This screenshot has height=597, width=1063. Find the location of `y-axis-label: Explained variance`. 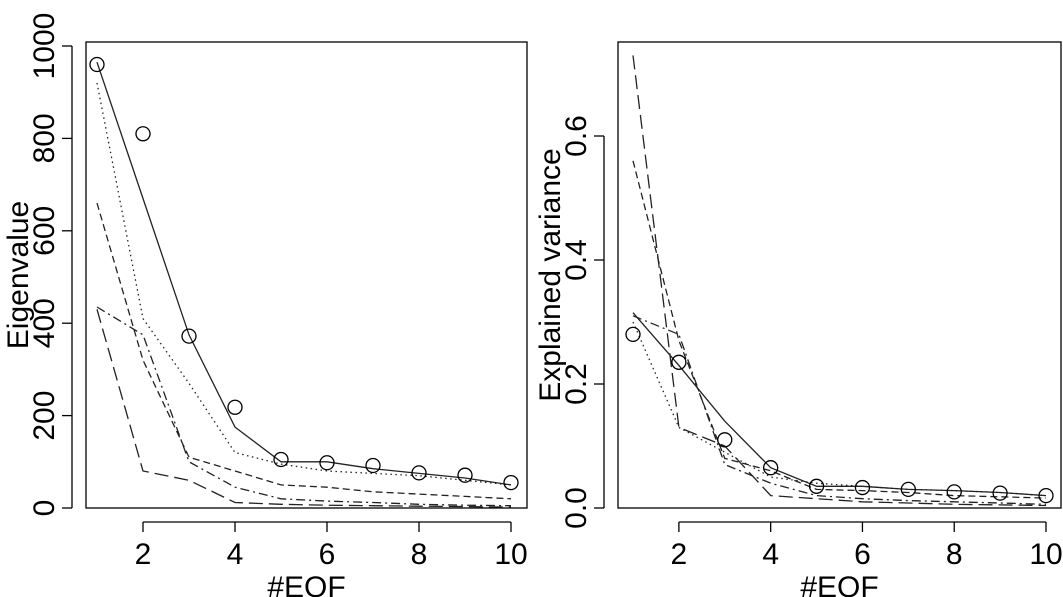

y-axis-label: Explained variance is located at coordinates (550, 275).